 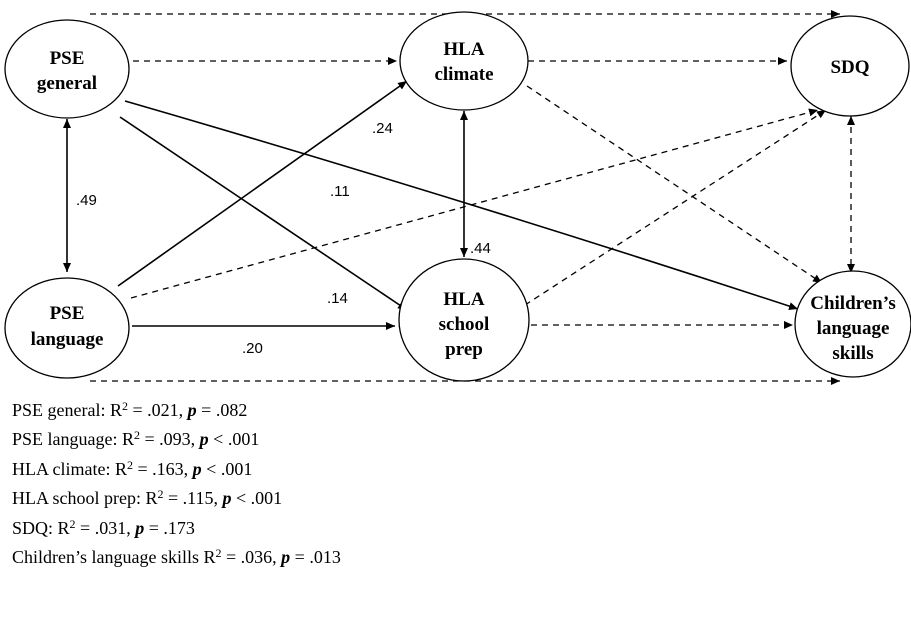 I want to click on node-hla-climate: HLA climate, so click(x=464, y=61).